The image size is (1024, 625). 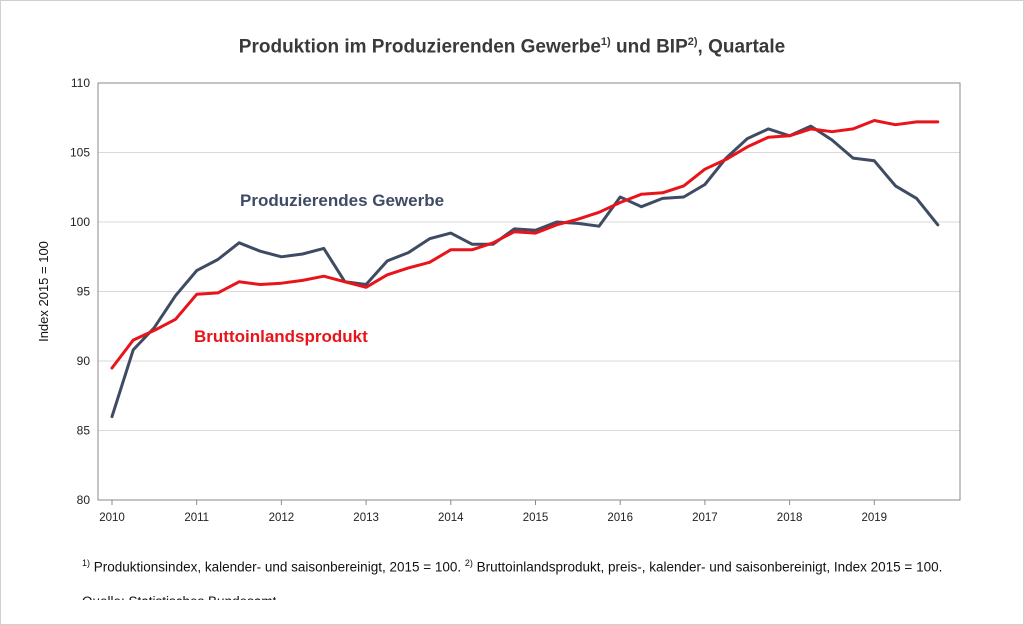 I want to click on y-tick-label: 110, so click(x=80, y=83).